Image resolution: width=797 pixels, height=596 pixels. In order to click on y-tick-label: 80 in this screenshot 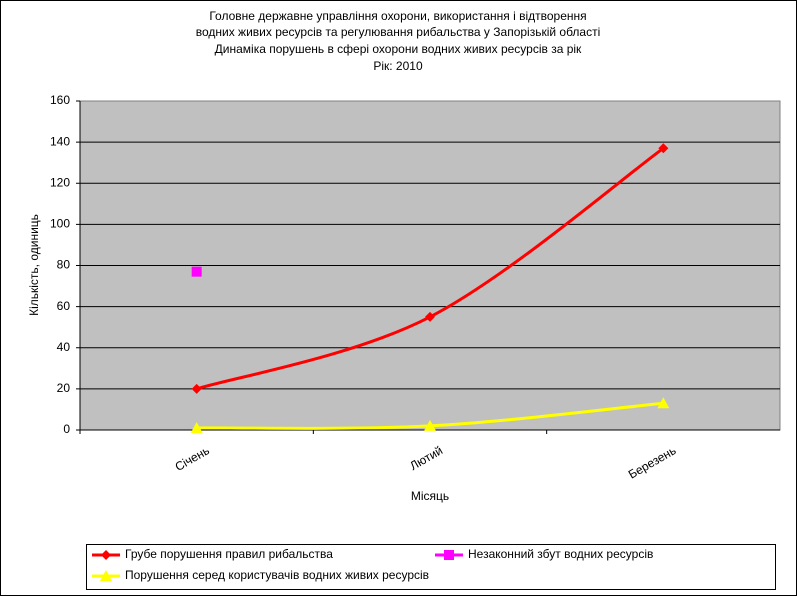, I will do `click(64, 265)`.